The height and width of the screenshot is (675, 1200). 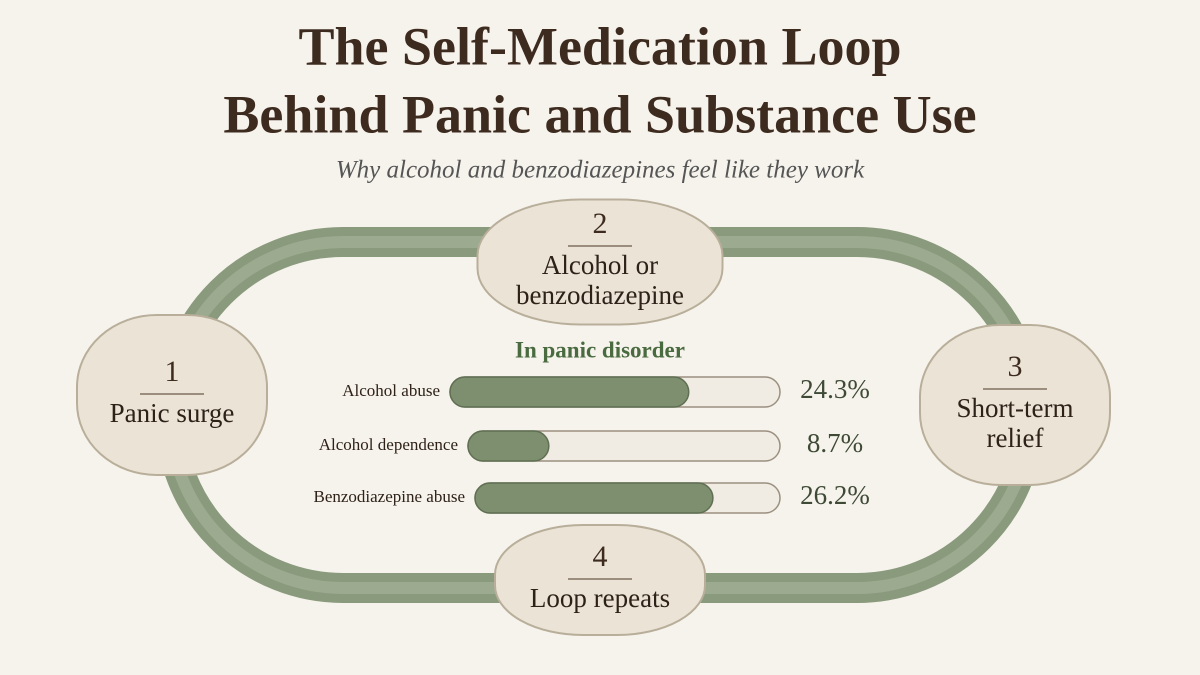 I want to click on node-number: 1, so click(x=172, y=371).